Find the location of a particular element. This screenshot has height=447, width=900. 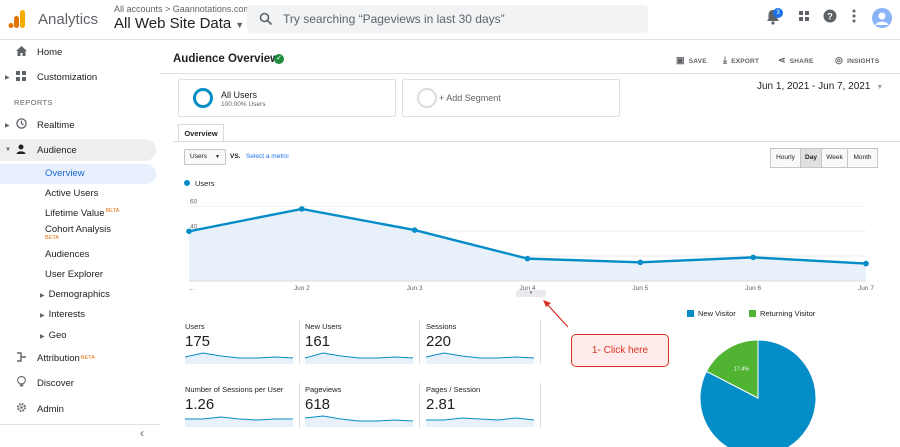

pie-slice-label: 17.4% is located at coordinates (742, 370).